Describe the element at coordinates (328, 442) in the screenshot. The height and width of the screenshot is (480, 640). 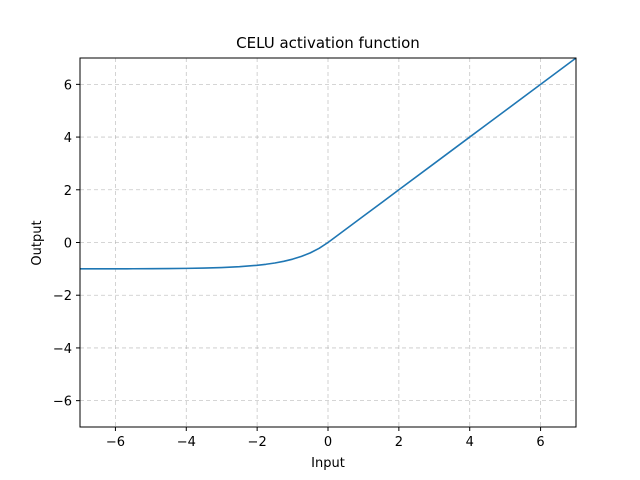
I see `x-tick-label: 0` at that location.